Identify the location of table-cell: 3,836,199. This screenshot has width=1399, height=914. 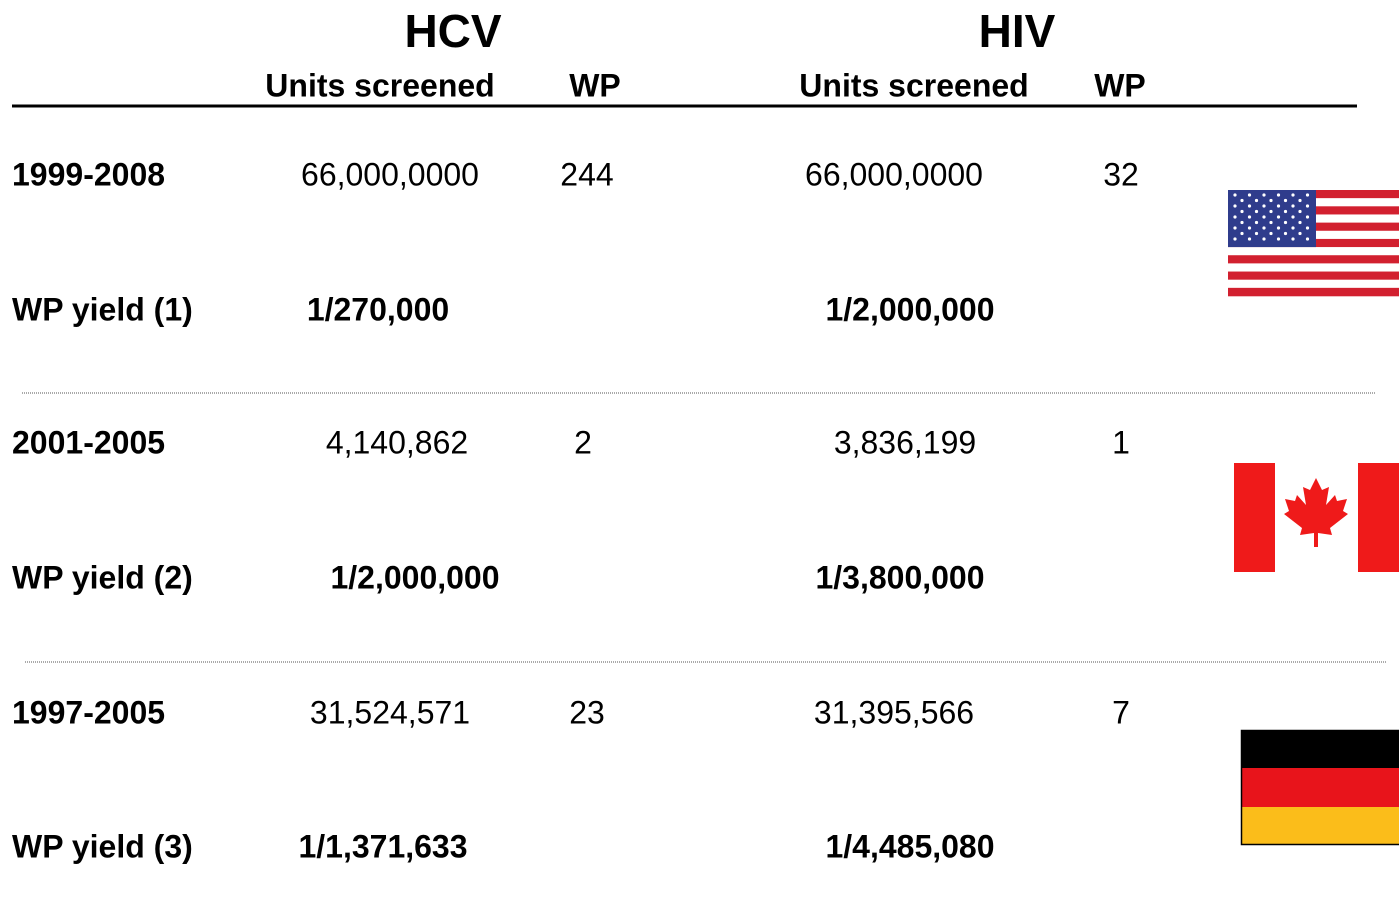
(905, 442).